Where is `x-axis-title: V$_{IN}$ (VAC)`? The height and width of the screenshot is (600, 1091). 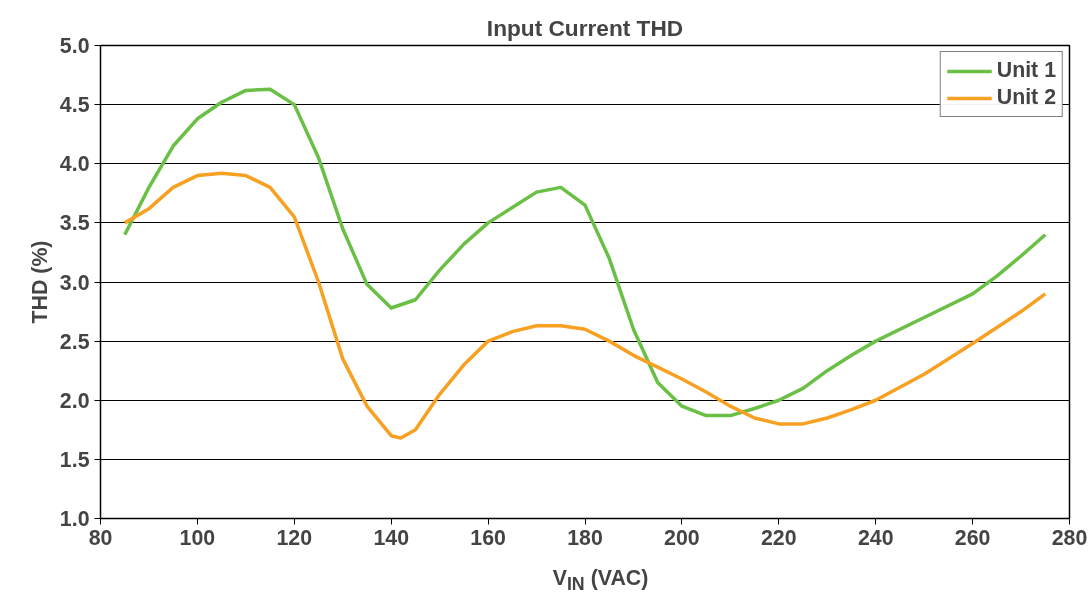
x-axis-title: V$_{IN}$ (VAC) is located at coordinates (600, 581).